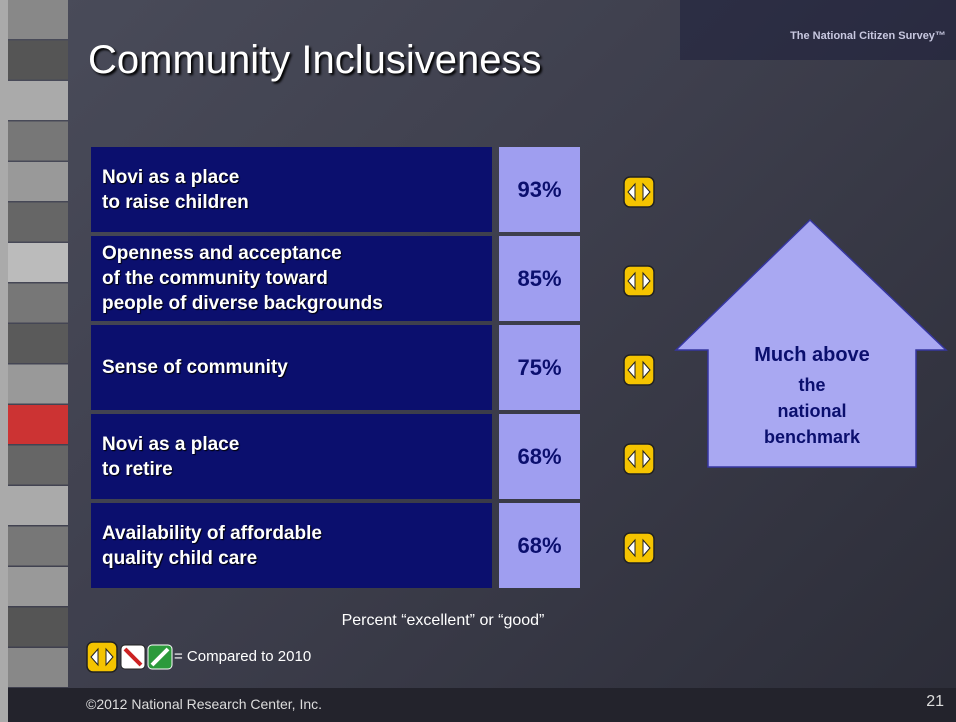 Image resolution: width=956 pixels, height=722 pixels. Describe the element at coordinates (812, 355) in the screenshot. I see `benchmark-headline: Much above` at that location.